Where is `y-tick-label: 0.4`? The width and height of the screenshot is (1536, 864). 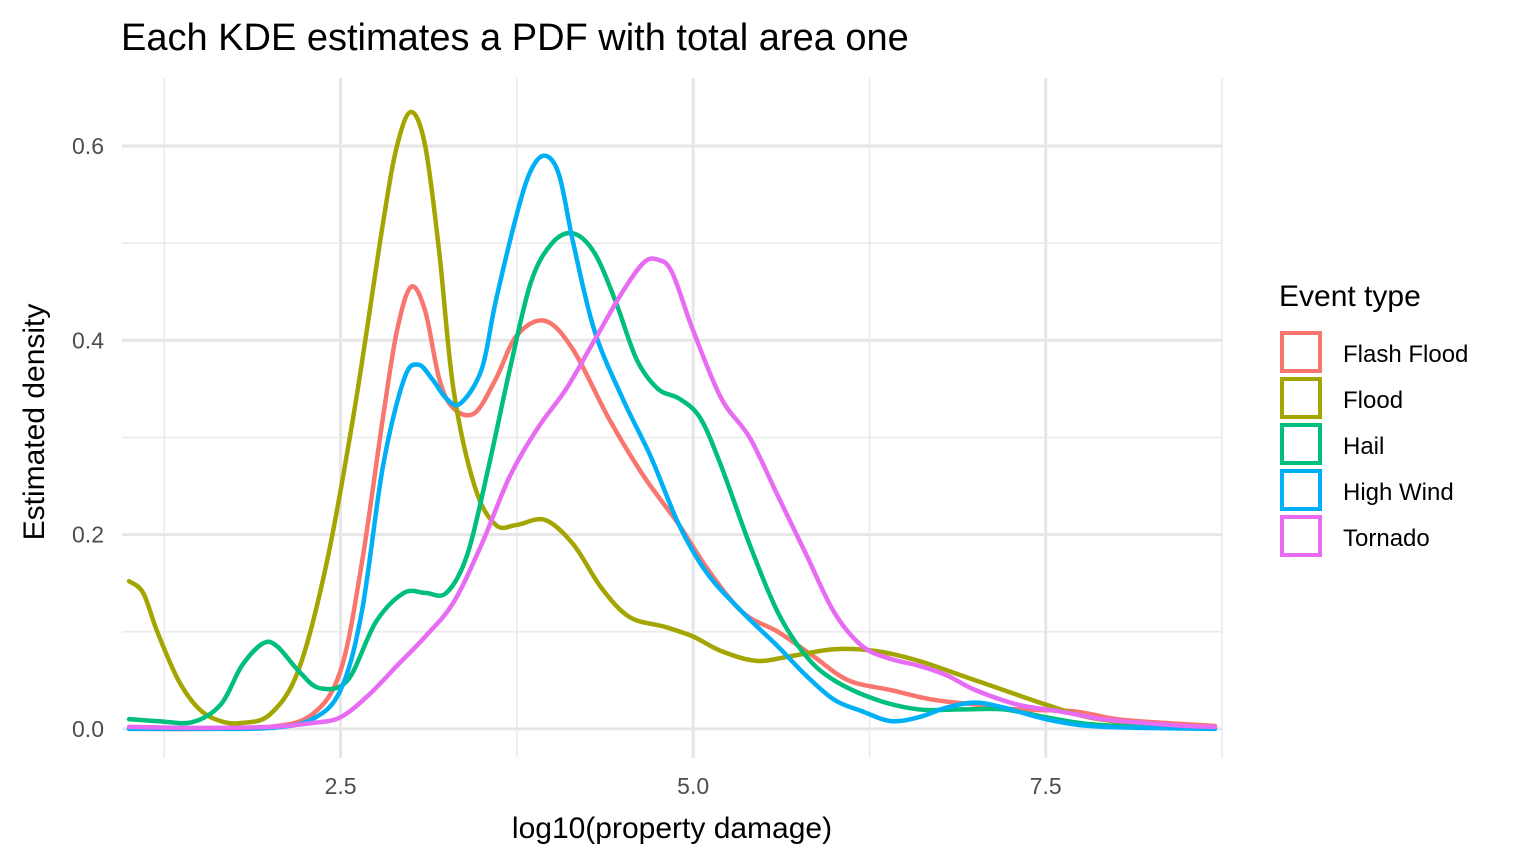 y-tick-label: 0.4 is located at coordinates (88, 340).